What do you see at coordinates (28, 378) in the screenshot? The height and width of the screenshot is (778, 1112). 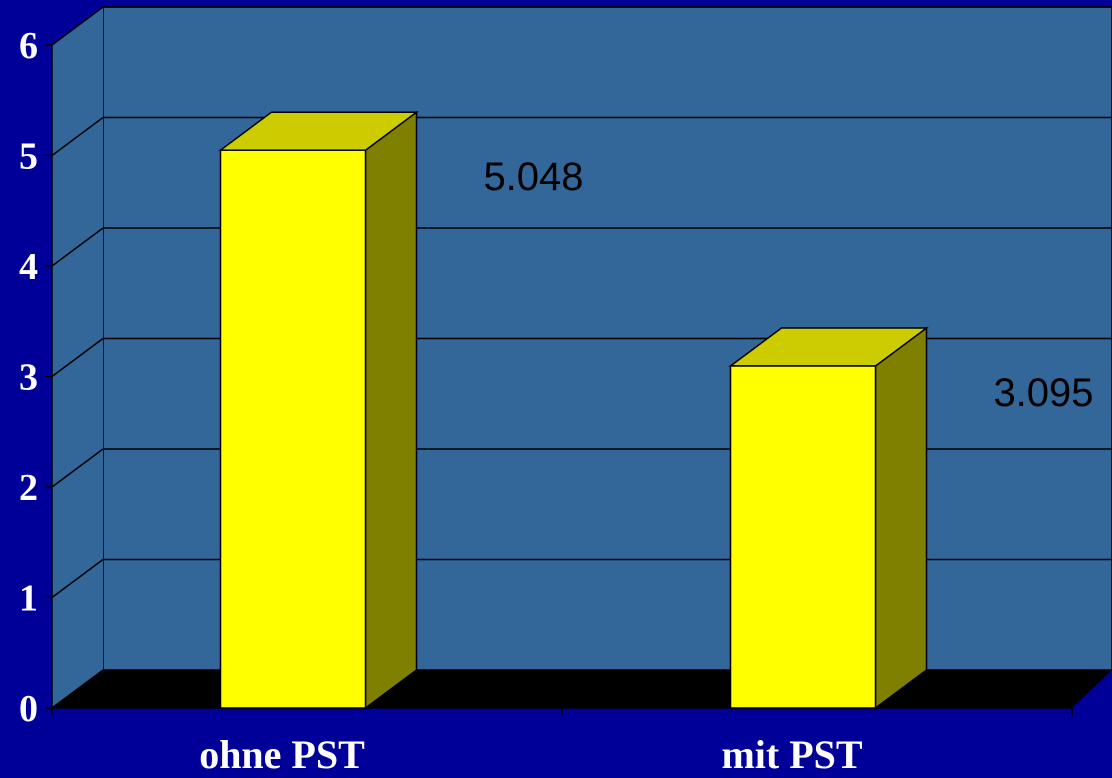 I see `y-tick-label: 3` at bounding box center [28, 378].